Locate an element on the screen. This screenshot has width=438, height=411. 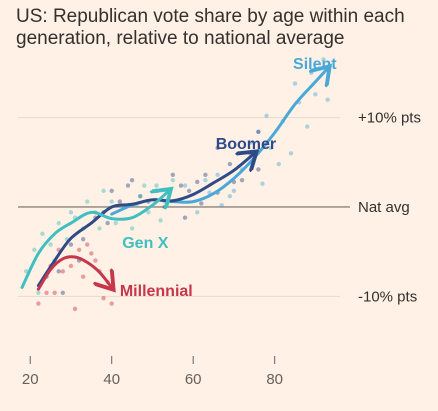
series-label-boomer: Boomer is located at coordinates (246, 144).